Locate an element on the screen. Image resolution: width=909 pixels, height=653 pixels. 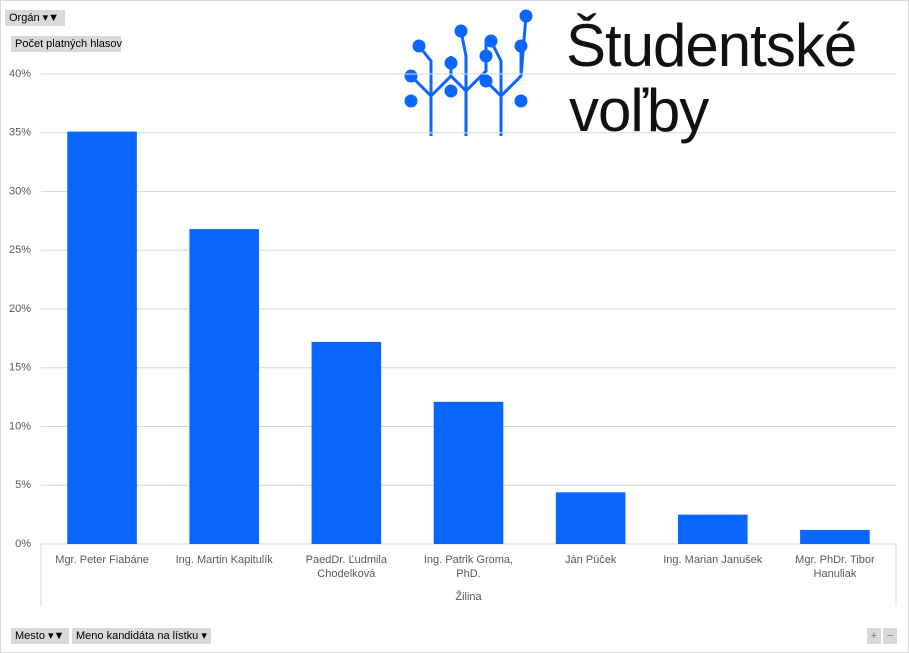
x-tick-label: PaedDr. Ľudmila Chodelková is located at coordinates (346, 567).